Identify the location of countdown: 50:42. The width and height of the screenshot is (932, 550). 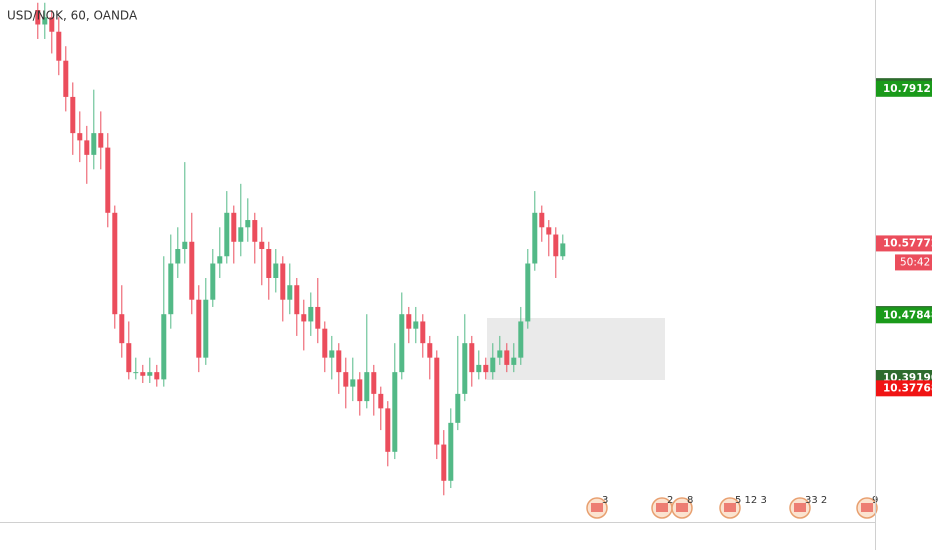
(915, 262).